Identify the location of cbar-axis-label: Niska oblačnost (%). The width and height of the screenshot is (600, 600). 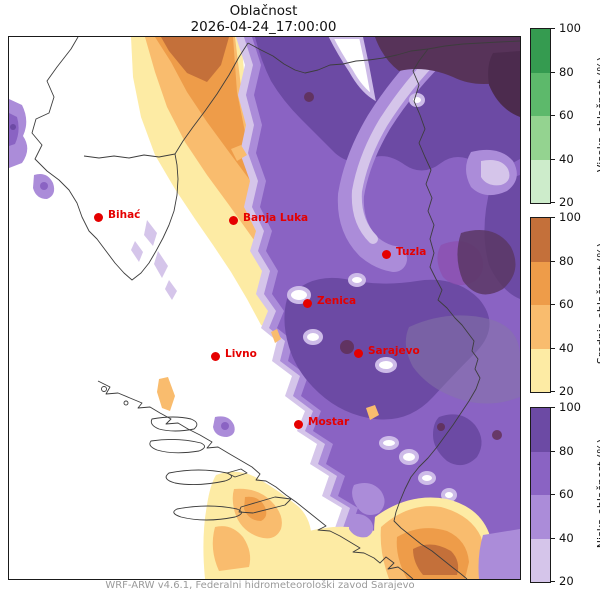
(596, 494).